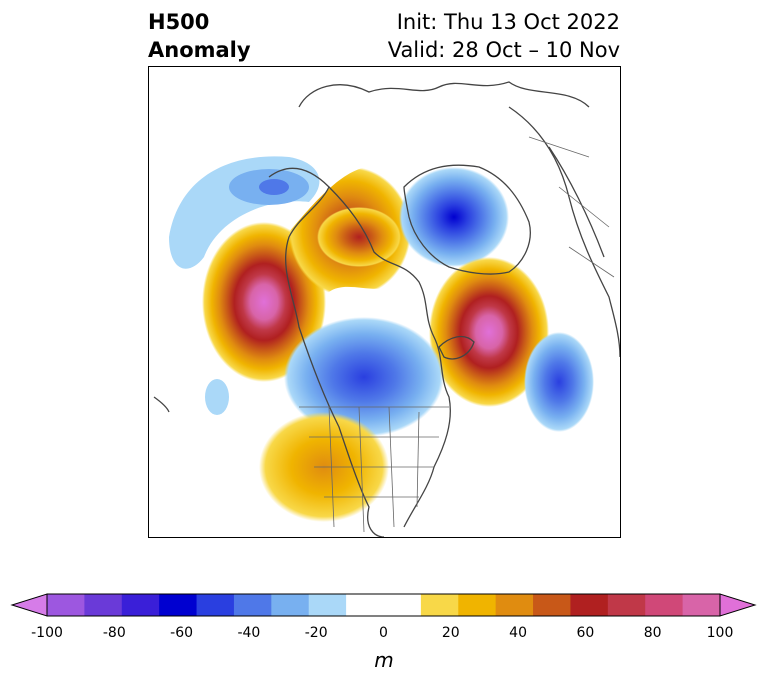  Describe the element at coordinates (503, 50) in the screenshot. I see `valid-label: Valid: 28 Oct – 10 Nov` at that location.